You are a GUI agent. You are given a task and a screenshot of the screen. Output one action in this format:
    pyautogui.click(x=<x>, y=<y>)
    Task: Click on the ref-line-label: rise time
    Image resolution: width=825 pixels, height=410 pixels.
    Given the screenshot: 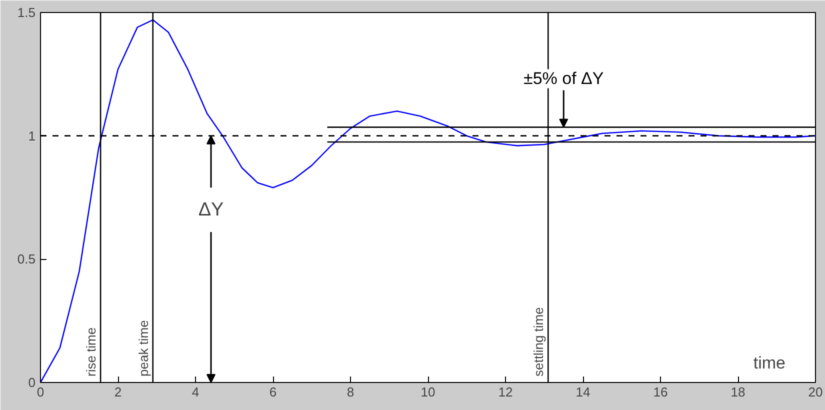 What is the action you would take?
    pyautogui.click(x=91, y=351)
    